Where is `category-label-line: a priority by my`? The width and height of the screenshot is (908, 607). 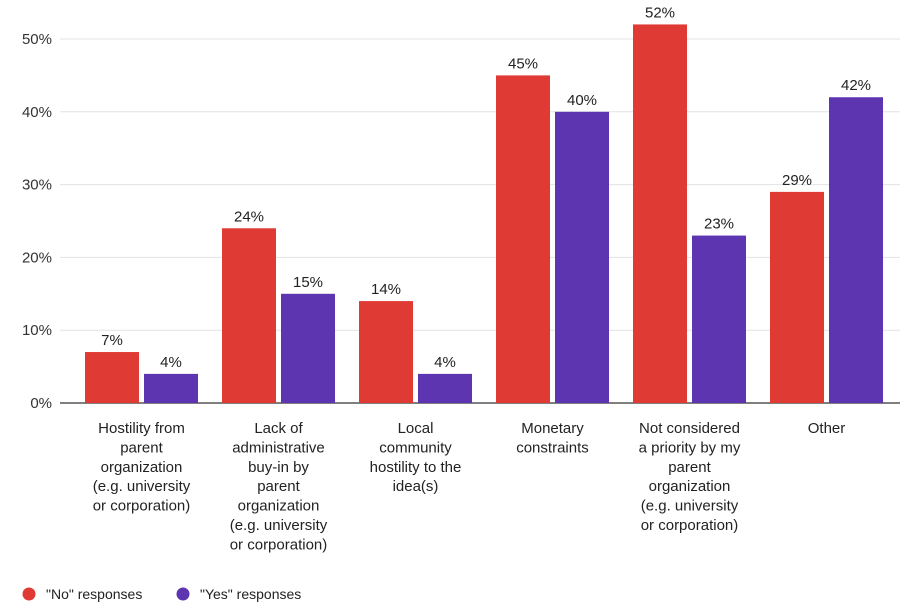 category-label-line: a priority by my is located at coordinates (690, 447).